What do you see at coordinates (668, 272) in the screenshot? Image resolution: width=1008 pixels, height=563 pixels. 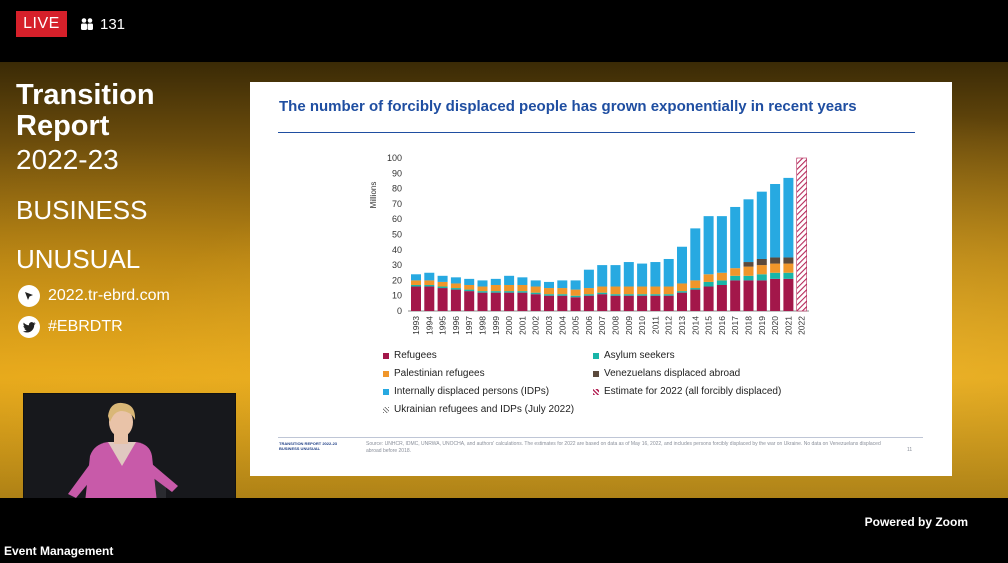 I see `bar-idps-2012` at bounding box center [668, 272].